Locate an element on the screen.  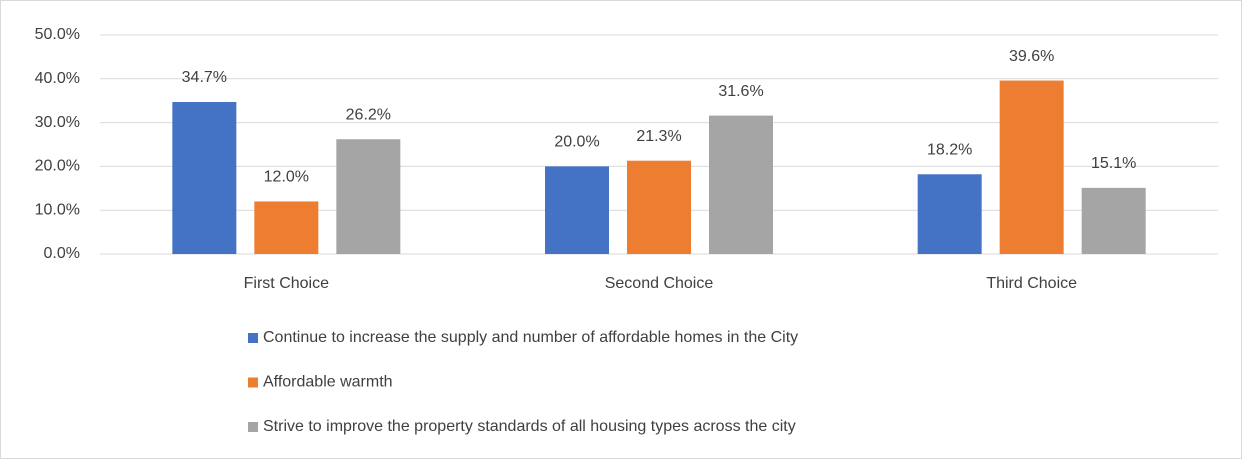
x-tick-label: Third Choice is located at coordinates (1031, 283).